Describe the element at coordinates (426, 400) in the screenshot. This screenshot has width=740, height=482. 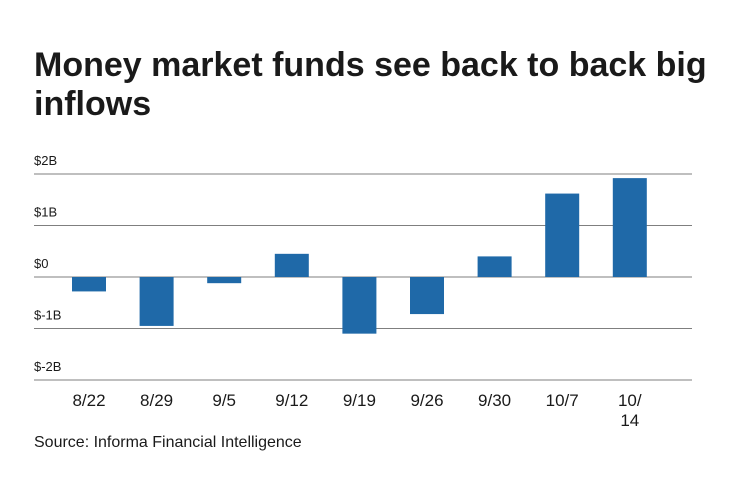
I see `x-tick-label: 9/26` at that location.